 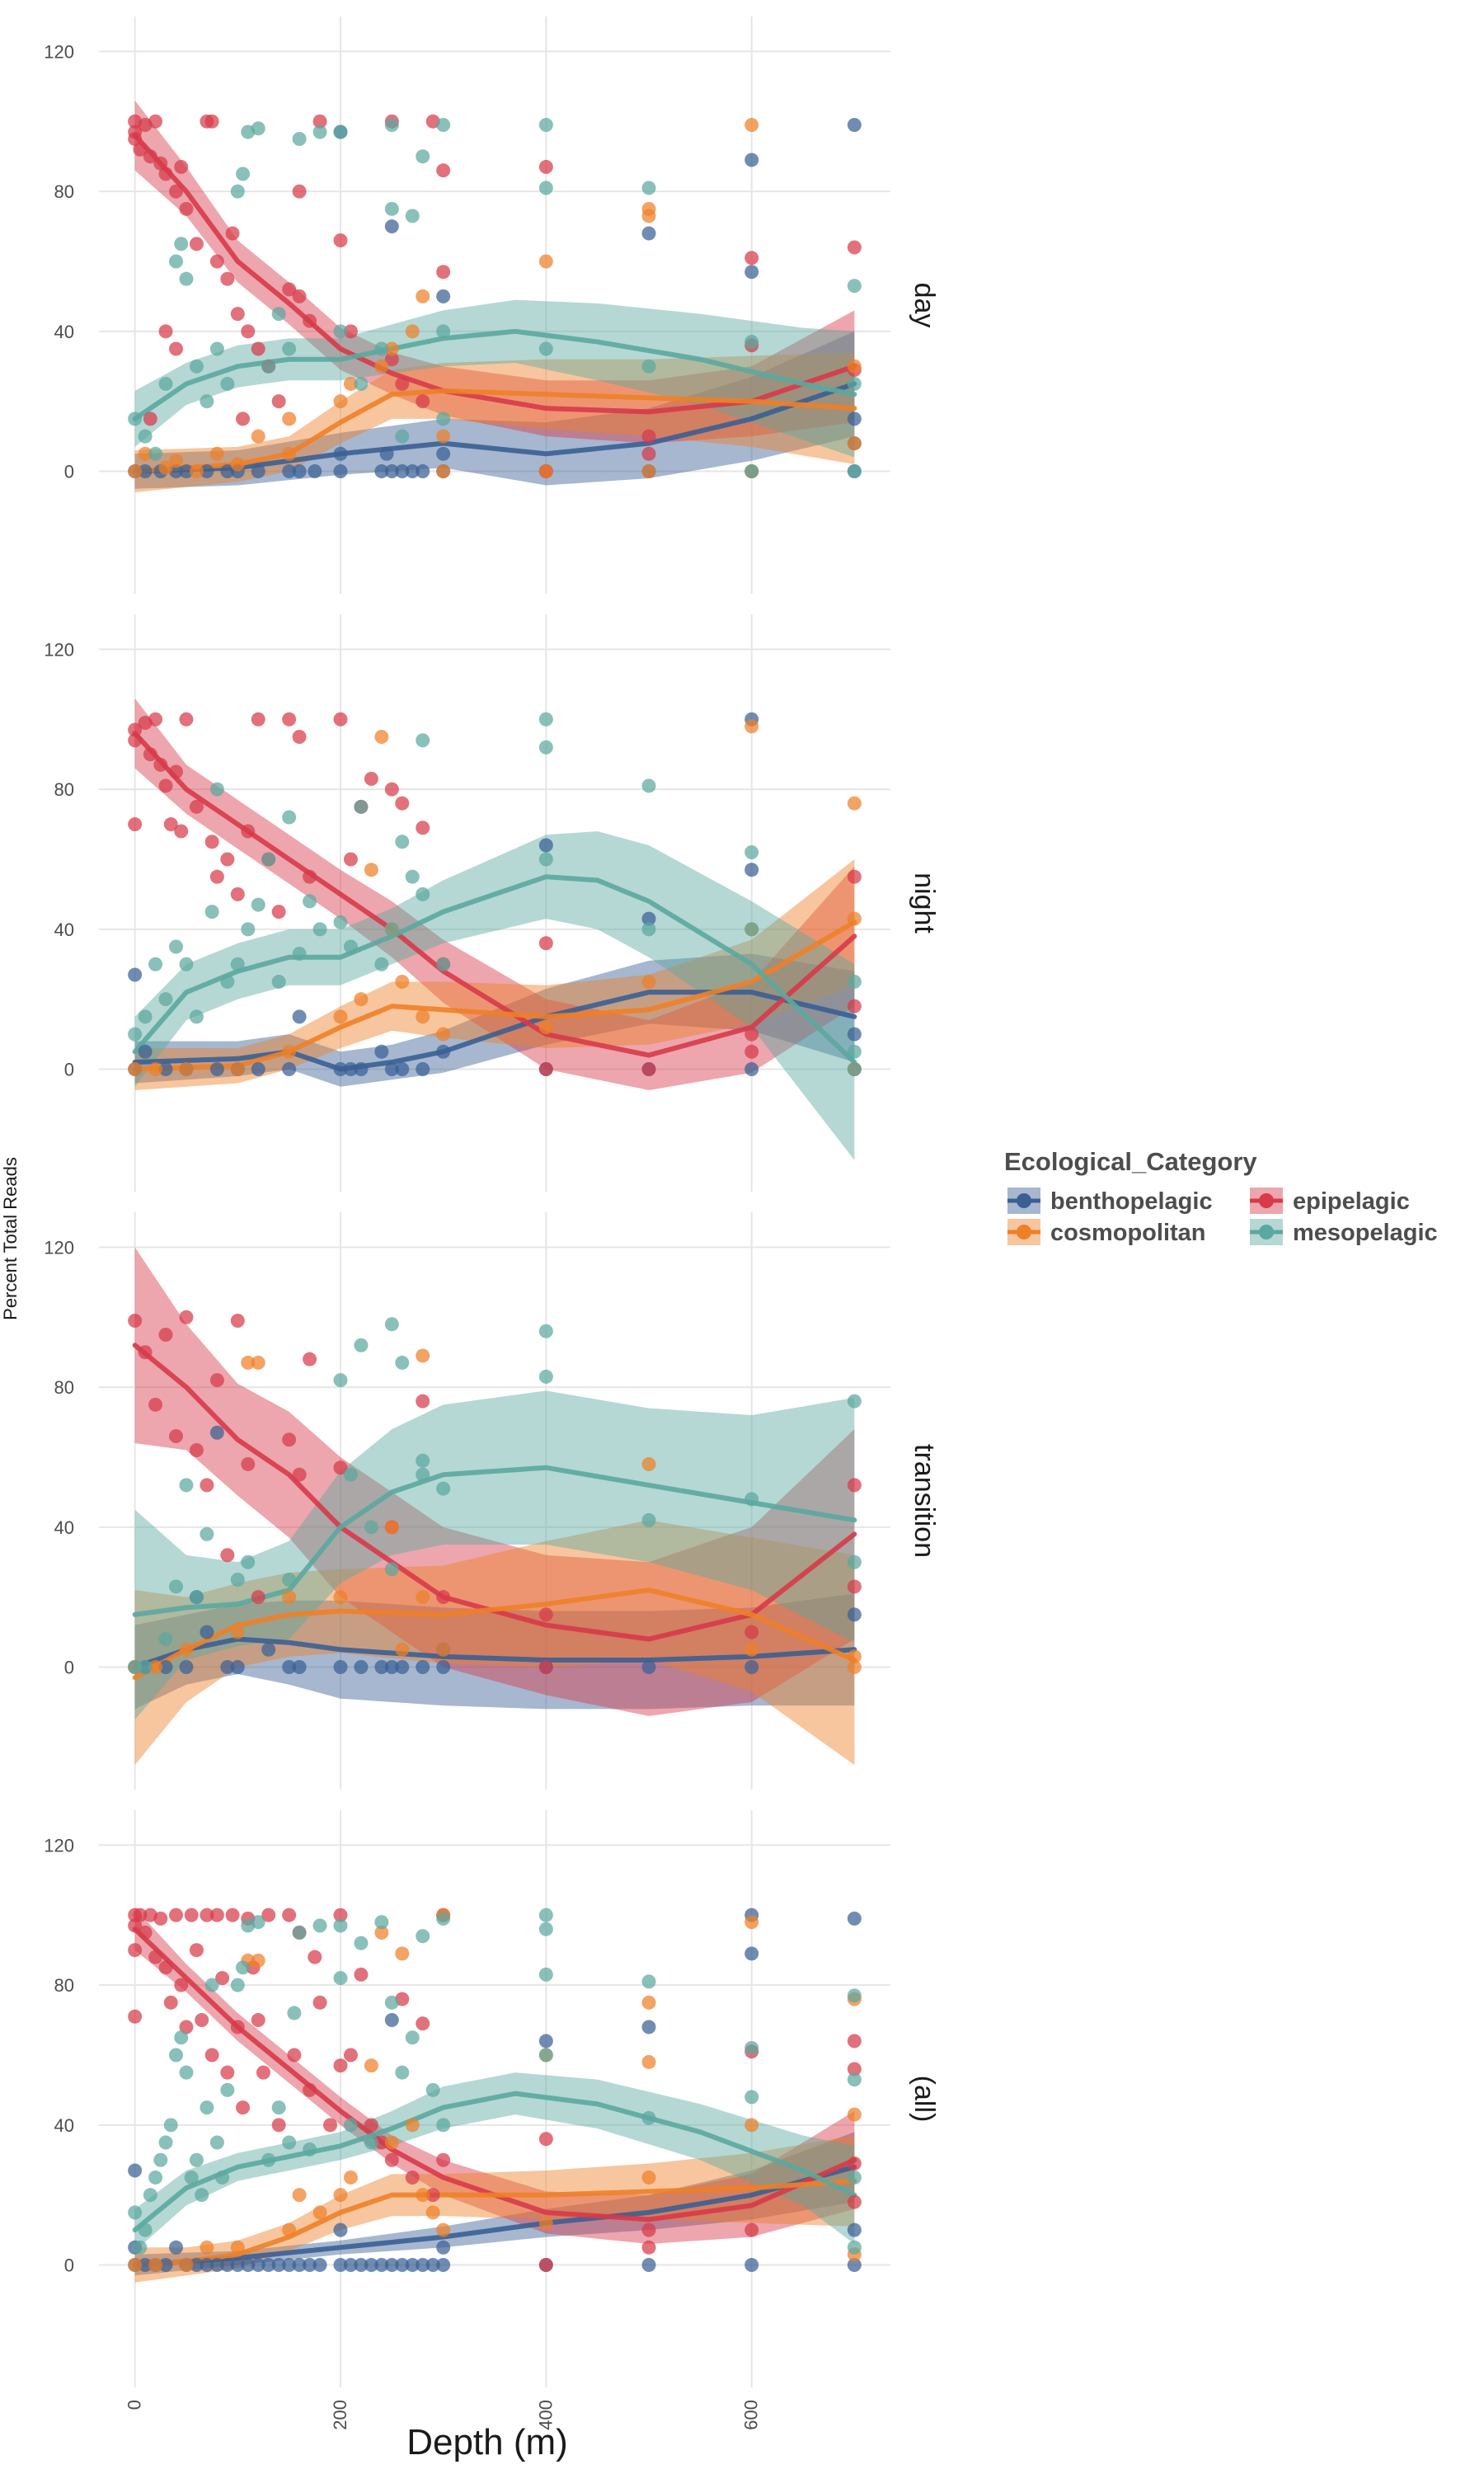 I want to click on legend-label: benthopelagic, so click(x=1131, y=1201).